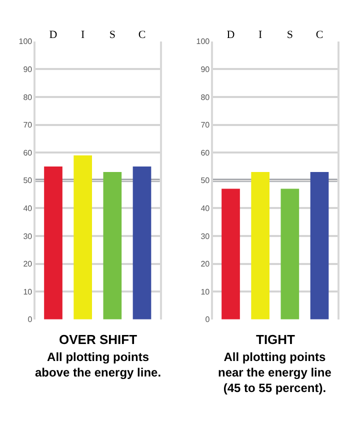 The height and width of the screenshot is (424, 355). I want to click on text: All plotting points near the energy line (45 to 55 percent)., so click(275, 373).